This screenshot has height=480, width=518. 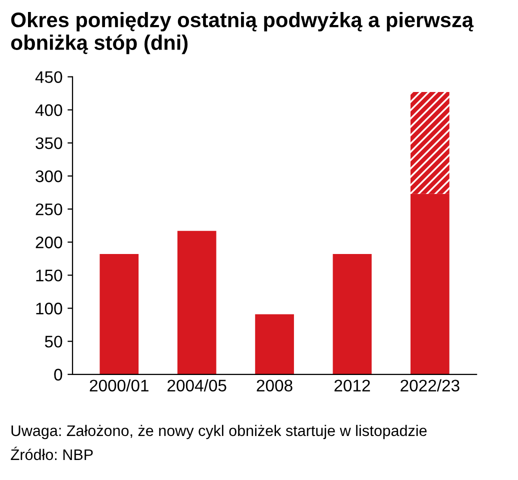 I want to click on y-tick-label: 0, so click(x=58, y=374).